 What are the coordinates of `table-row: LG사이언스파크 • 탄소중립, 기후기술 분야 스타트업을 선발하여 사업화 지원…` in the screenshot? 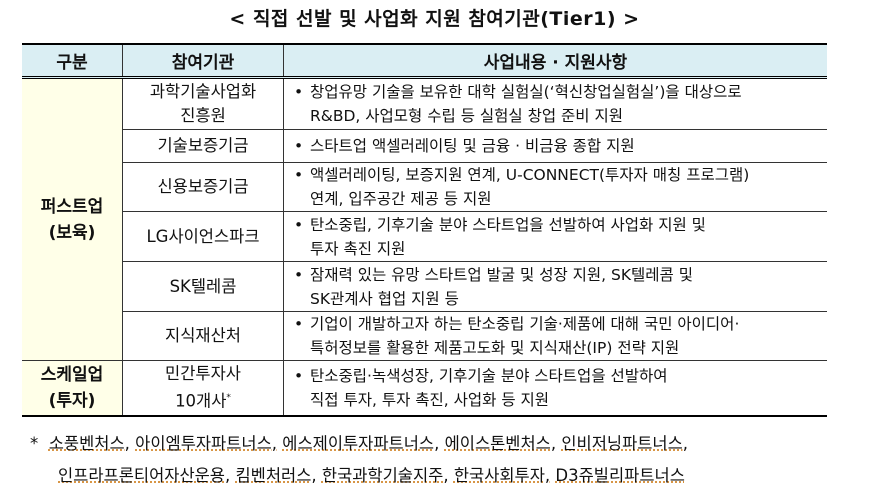 It's located at (424, 236).